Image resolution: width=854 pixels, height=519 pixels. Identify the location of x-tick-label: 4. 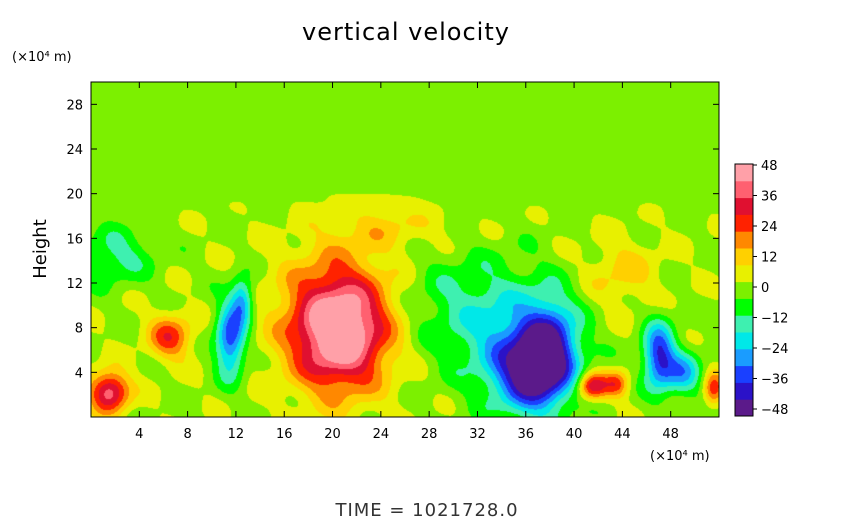
(139, 434).